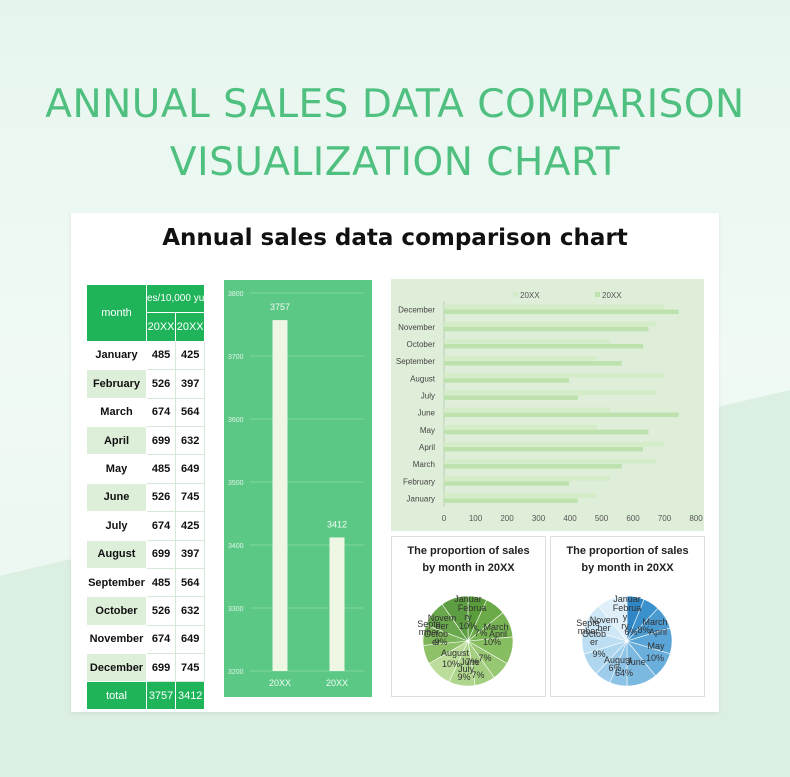  What do you see at coordinates (236, 420) in the screenshot?
I see `column-tick-label: 3600` at bounding box center [236, 420].